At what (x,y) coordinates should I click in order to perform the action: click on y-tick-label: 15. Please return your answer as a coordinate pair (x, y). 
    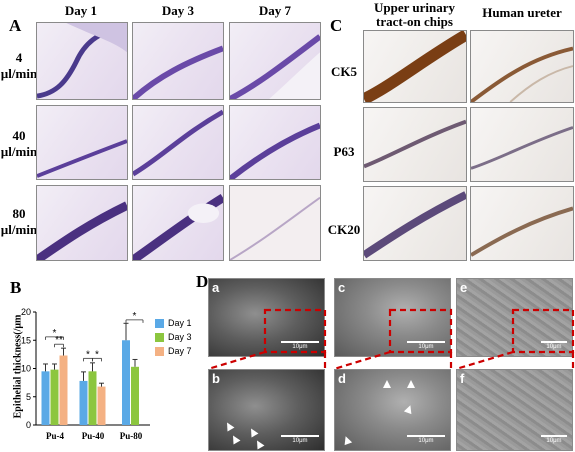
    Looking at the image, I should click on (26, 340).